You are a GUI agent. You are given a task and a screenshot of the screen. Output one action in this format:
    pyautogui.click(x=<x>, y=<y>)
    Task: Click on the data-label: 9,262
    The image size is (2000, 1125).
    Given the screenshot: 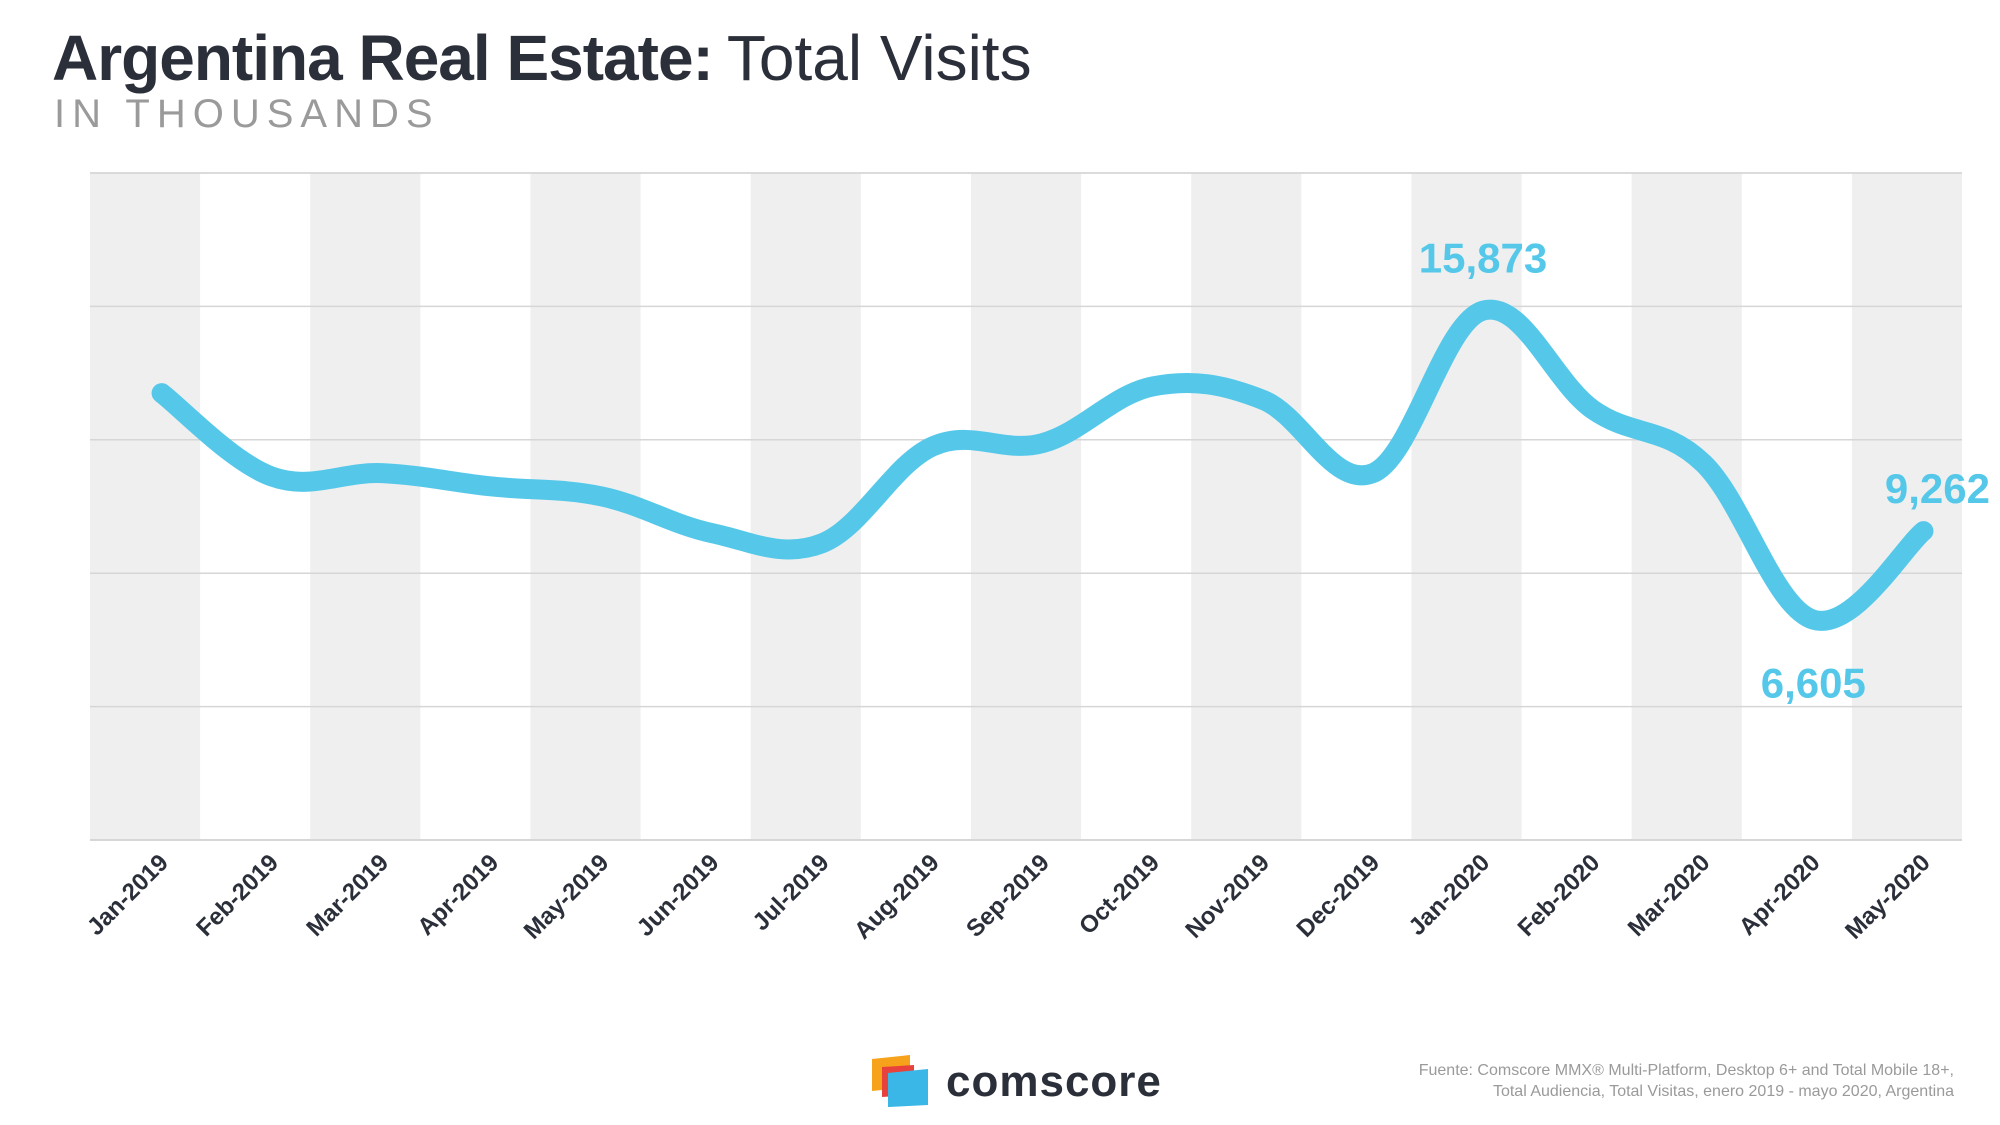 What is the action you would take?
    pyautogui.click(x=1937, y=488)
    